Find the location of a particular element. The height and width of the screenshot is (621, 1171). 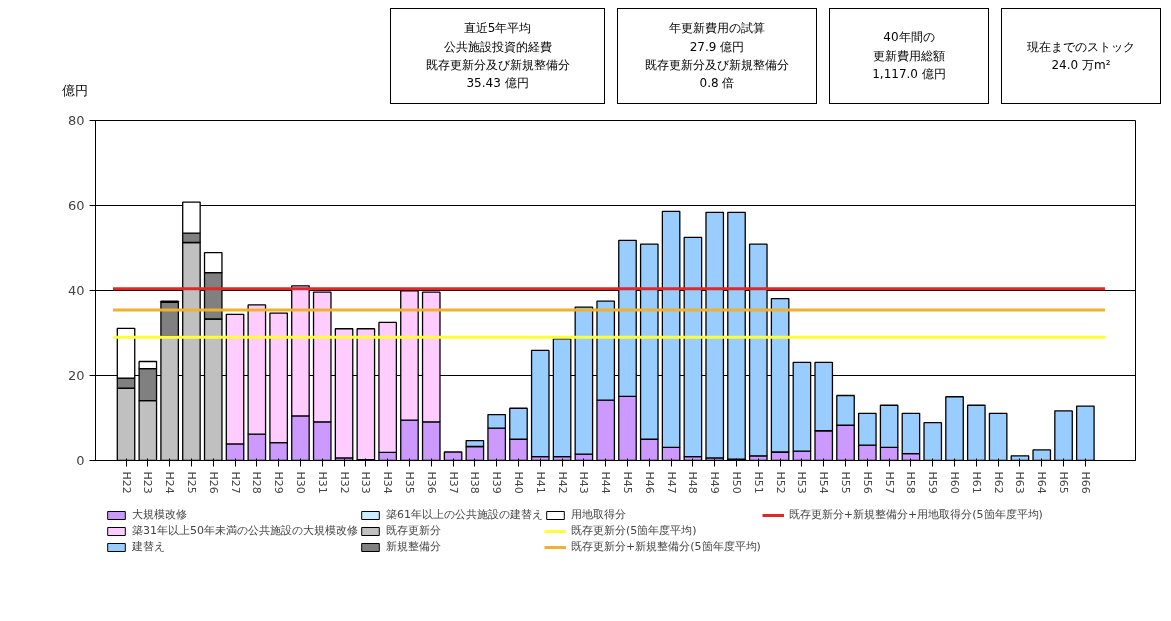

x-tick-label: H52 is located at coordinates (780, 482).